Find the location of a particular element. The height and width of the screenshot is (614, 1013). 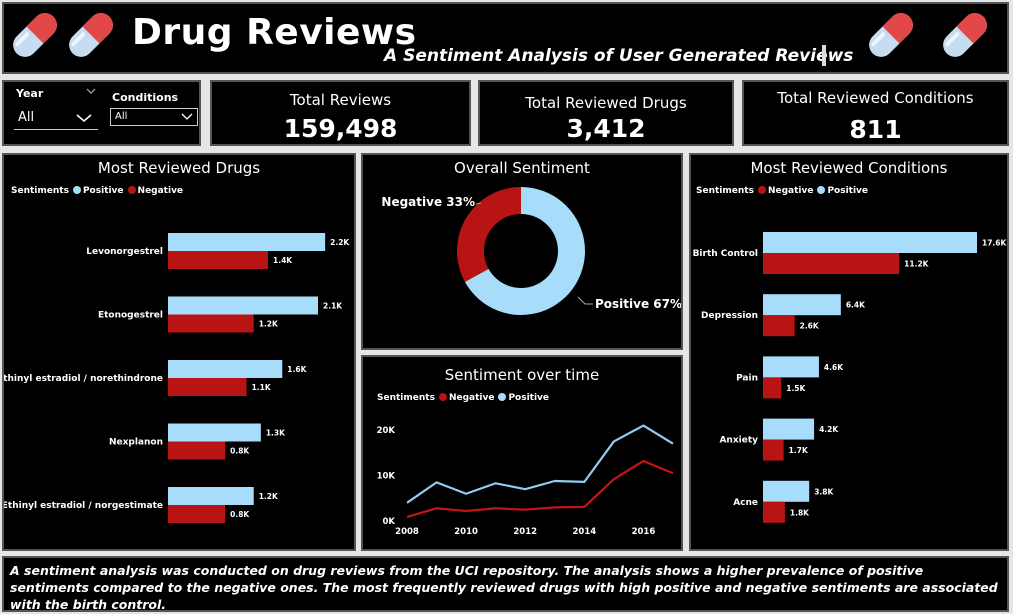

kpi-total-conditions: Total Reviewed Conditions 811 is located at coordinates (875, 113).